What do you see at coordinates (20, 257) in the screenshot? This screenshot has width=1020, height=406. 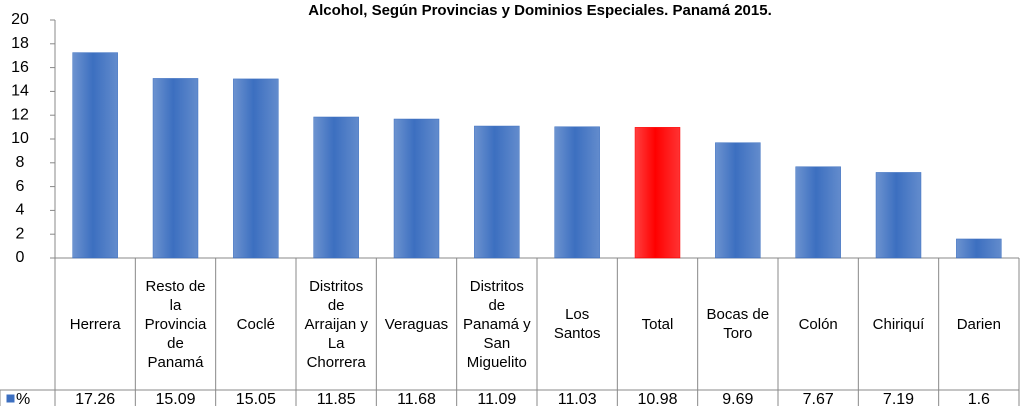 I see `y-tick-label: 0` at bounding box center [20, 257].